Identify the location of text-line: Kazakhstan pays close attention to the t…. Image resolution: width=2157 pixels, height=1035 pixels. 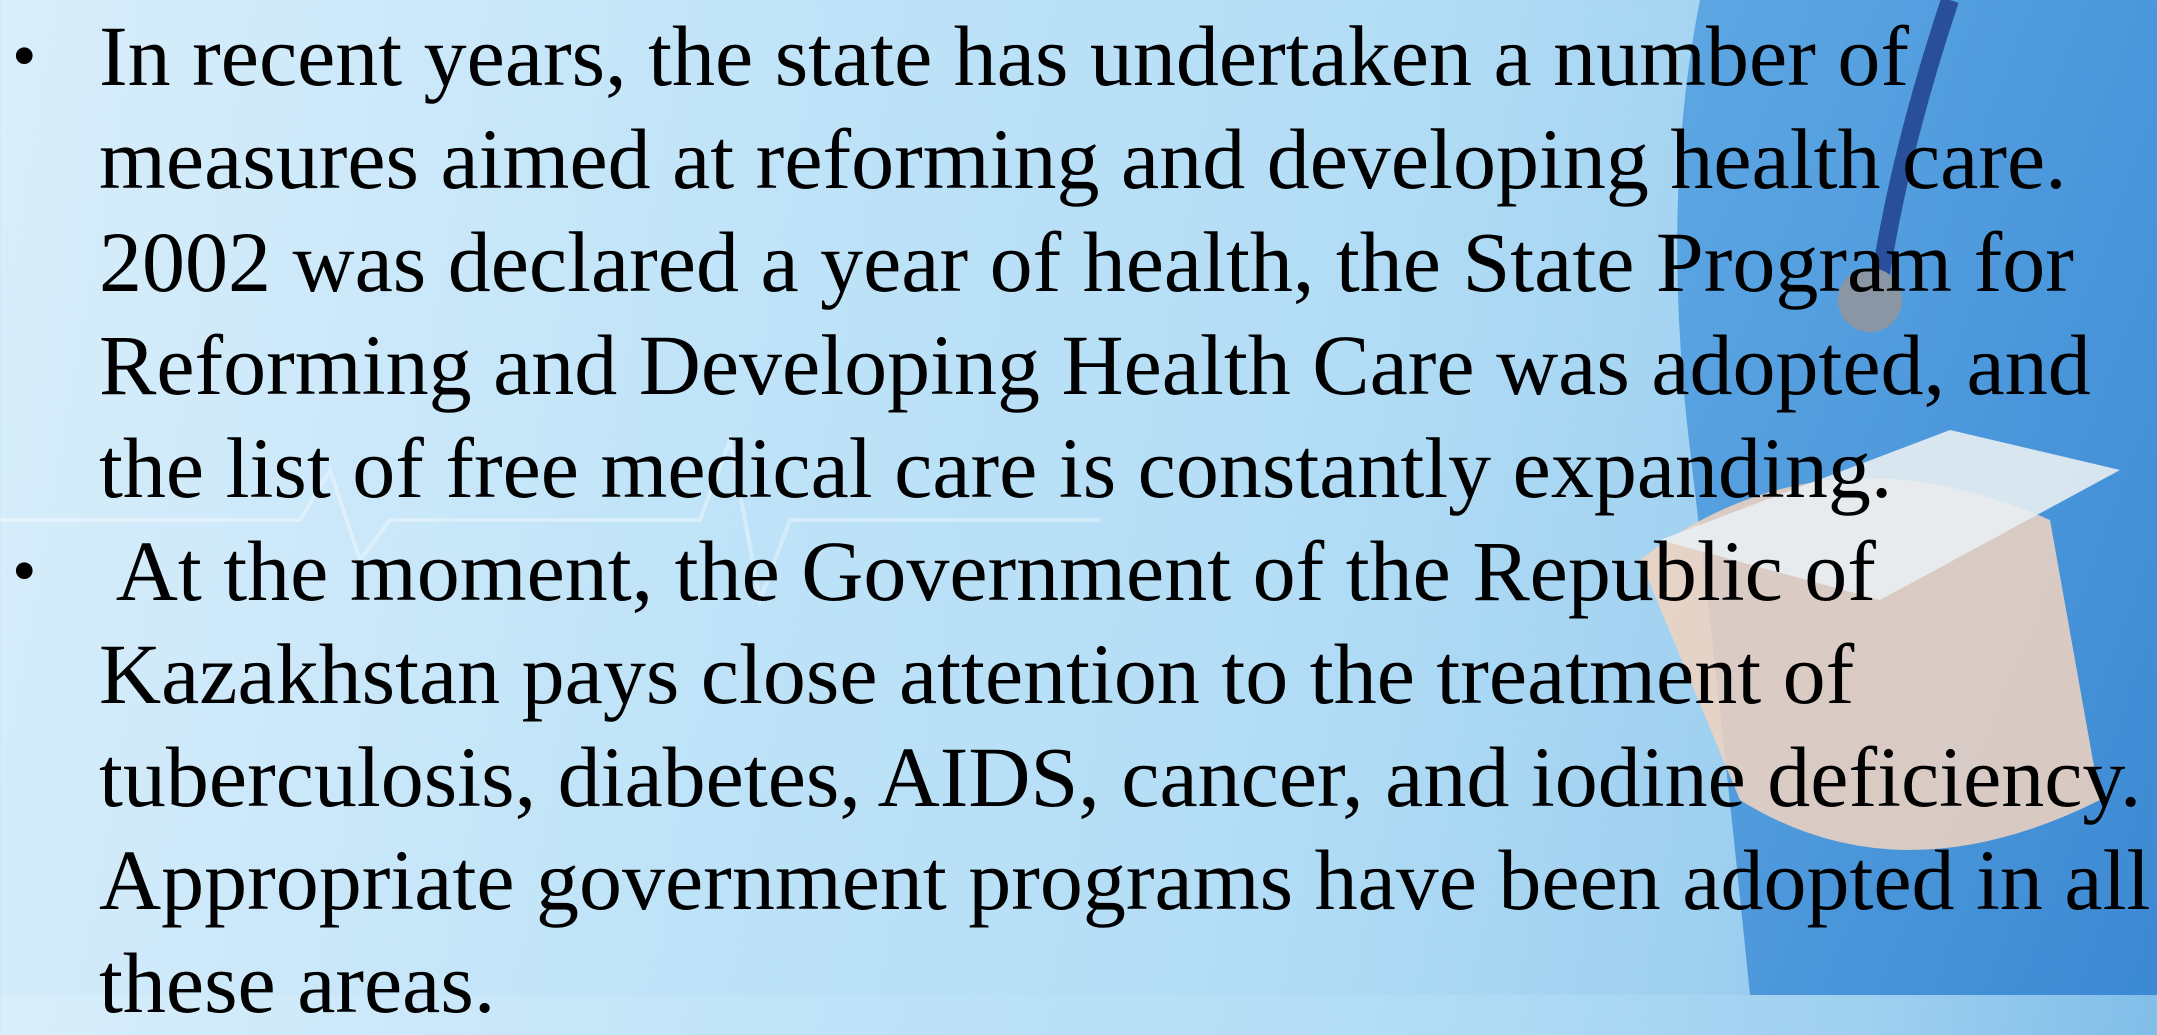
(977, 674).